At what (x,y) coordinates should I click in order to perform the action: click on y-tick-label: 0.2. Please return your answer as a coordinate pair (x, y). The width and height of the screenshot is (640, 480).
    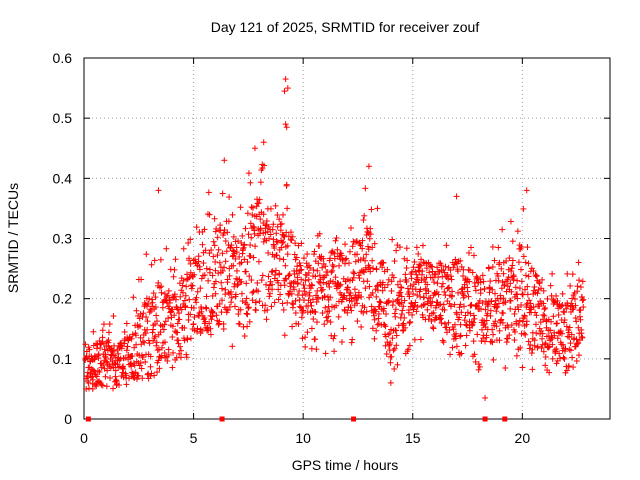
    Looking at the image, I should click on (63, 299).